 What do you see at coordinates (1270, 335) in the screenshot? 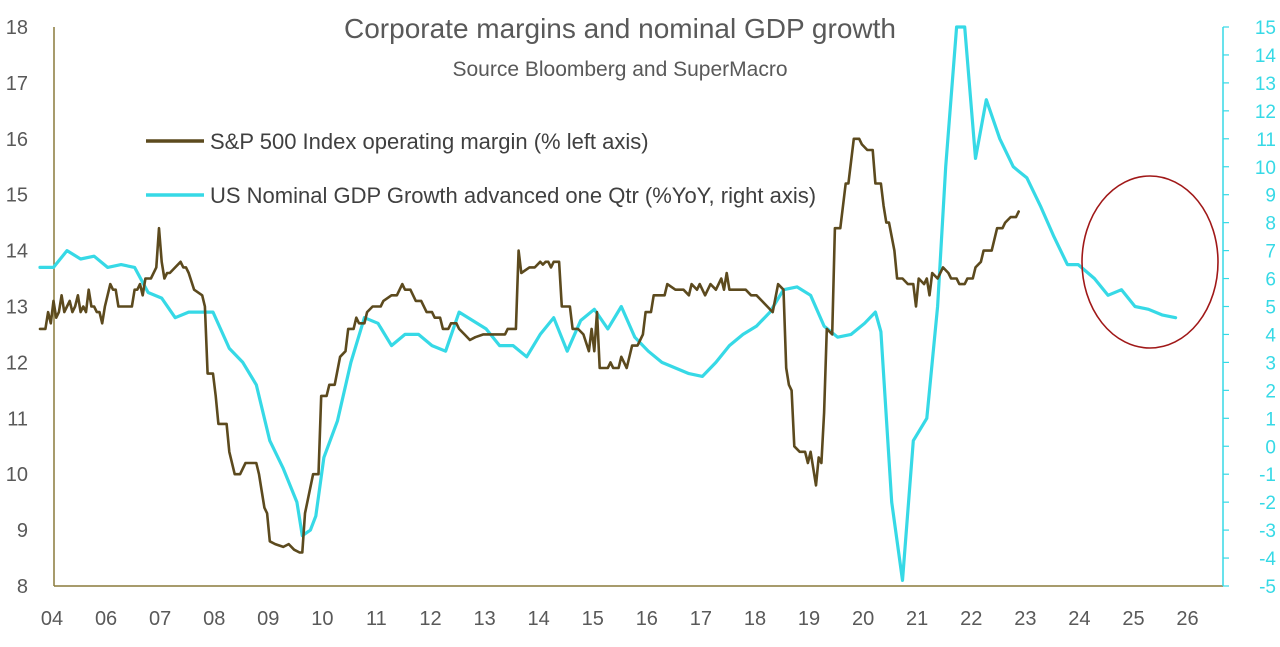
I see `right-tick-label: 4` at bounding box center [1270, 335].